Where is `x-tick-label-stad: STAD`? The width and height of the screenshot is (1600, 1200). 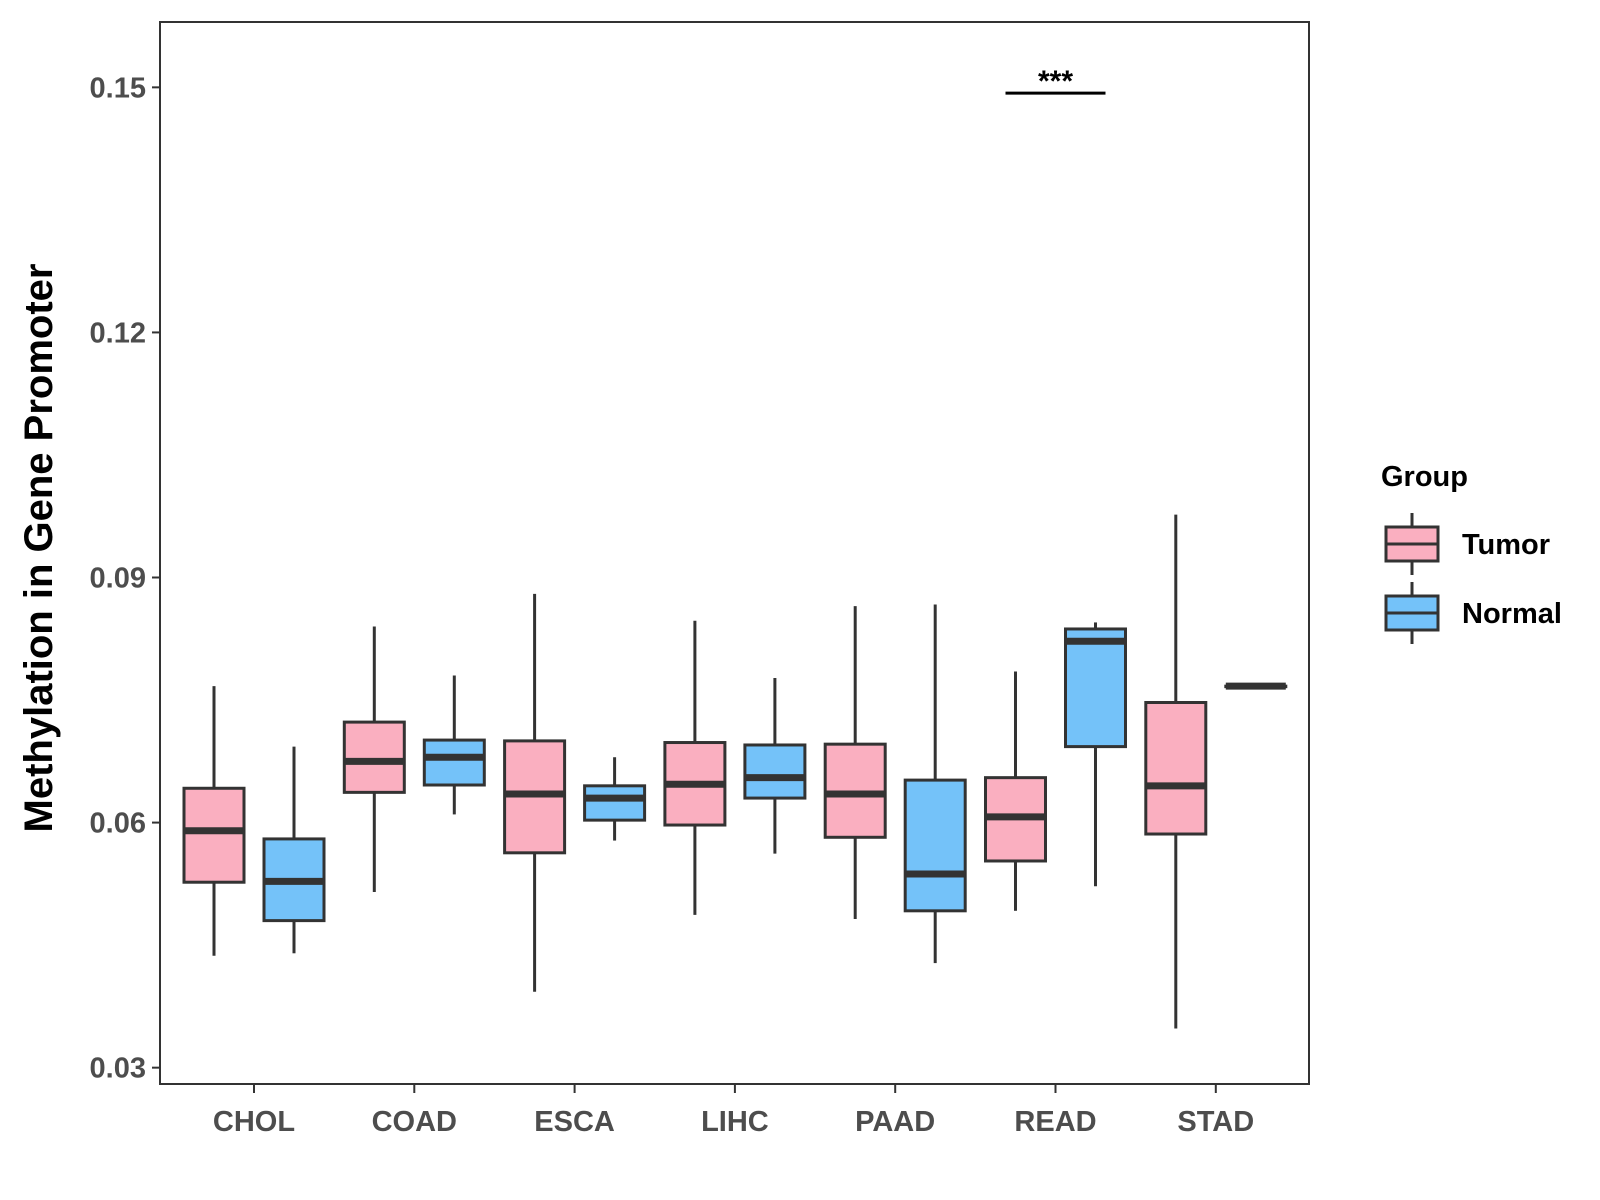 x-tick-label-stad: STAD is located at coordinates (1215, 1122).